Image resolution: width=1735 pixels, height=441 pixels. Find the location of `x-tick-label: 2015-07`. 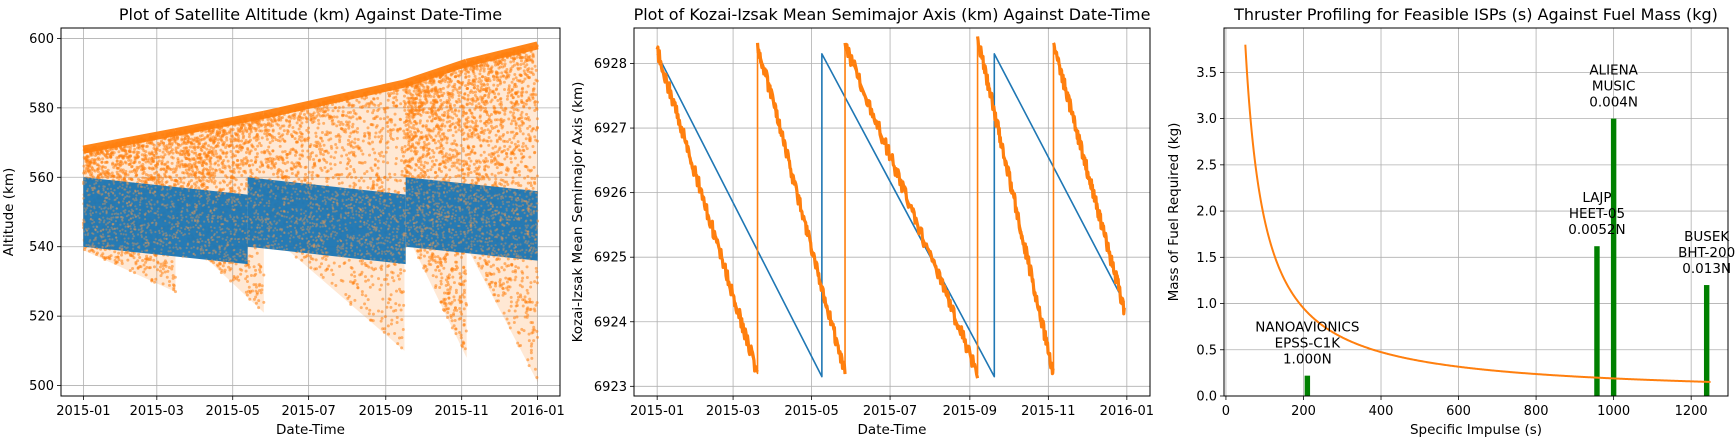

x-tick-label: 2015-07 is located at coordinates (308, 411).